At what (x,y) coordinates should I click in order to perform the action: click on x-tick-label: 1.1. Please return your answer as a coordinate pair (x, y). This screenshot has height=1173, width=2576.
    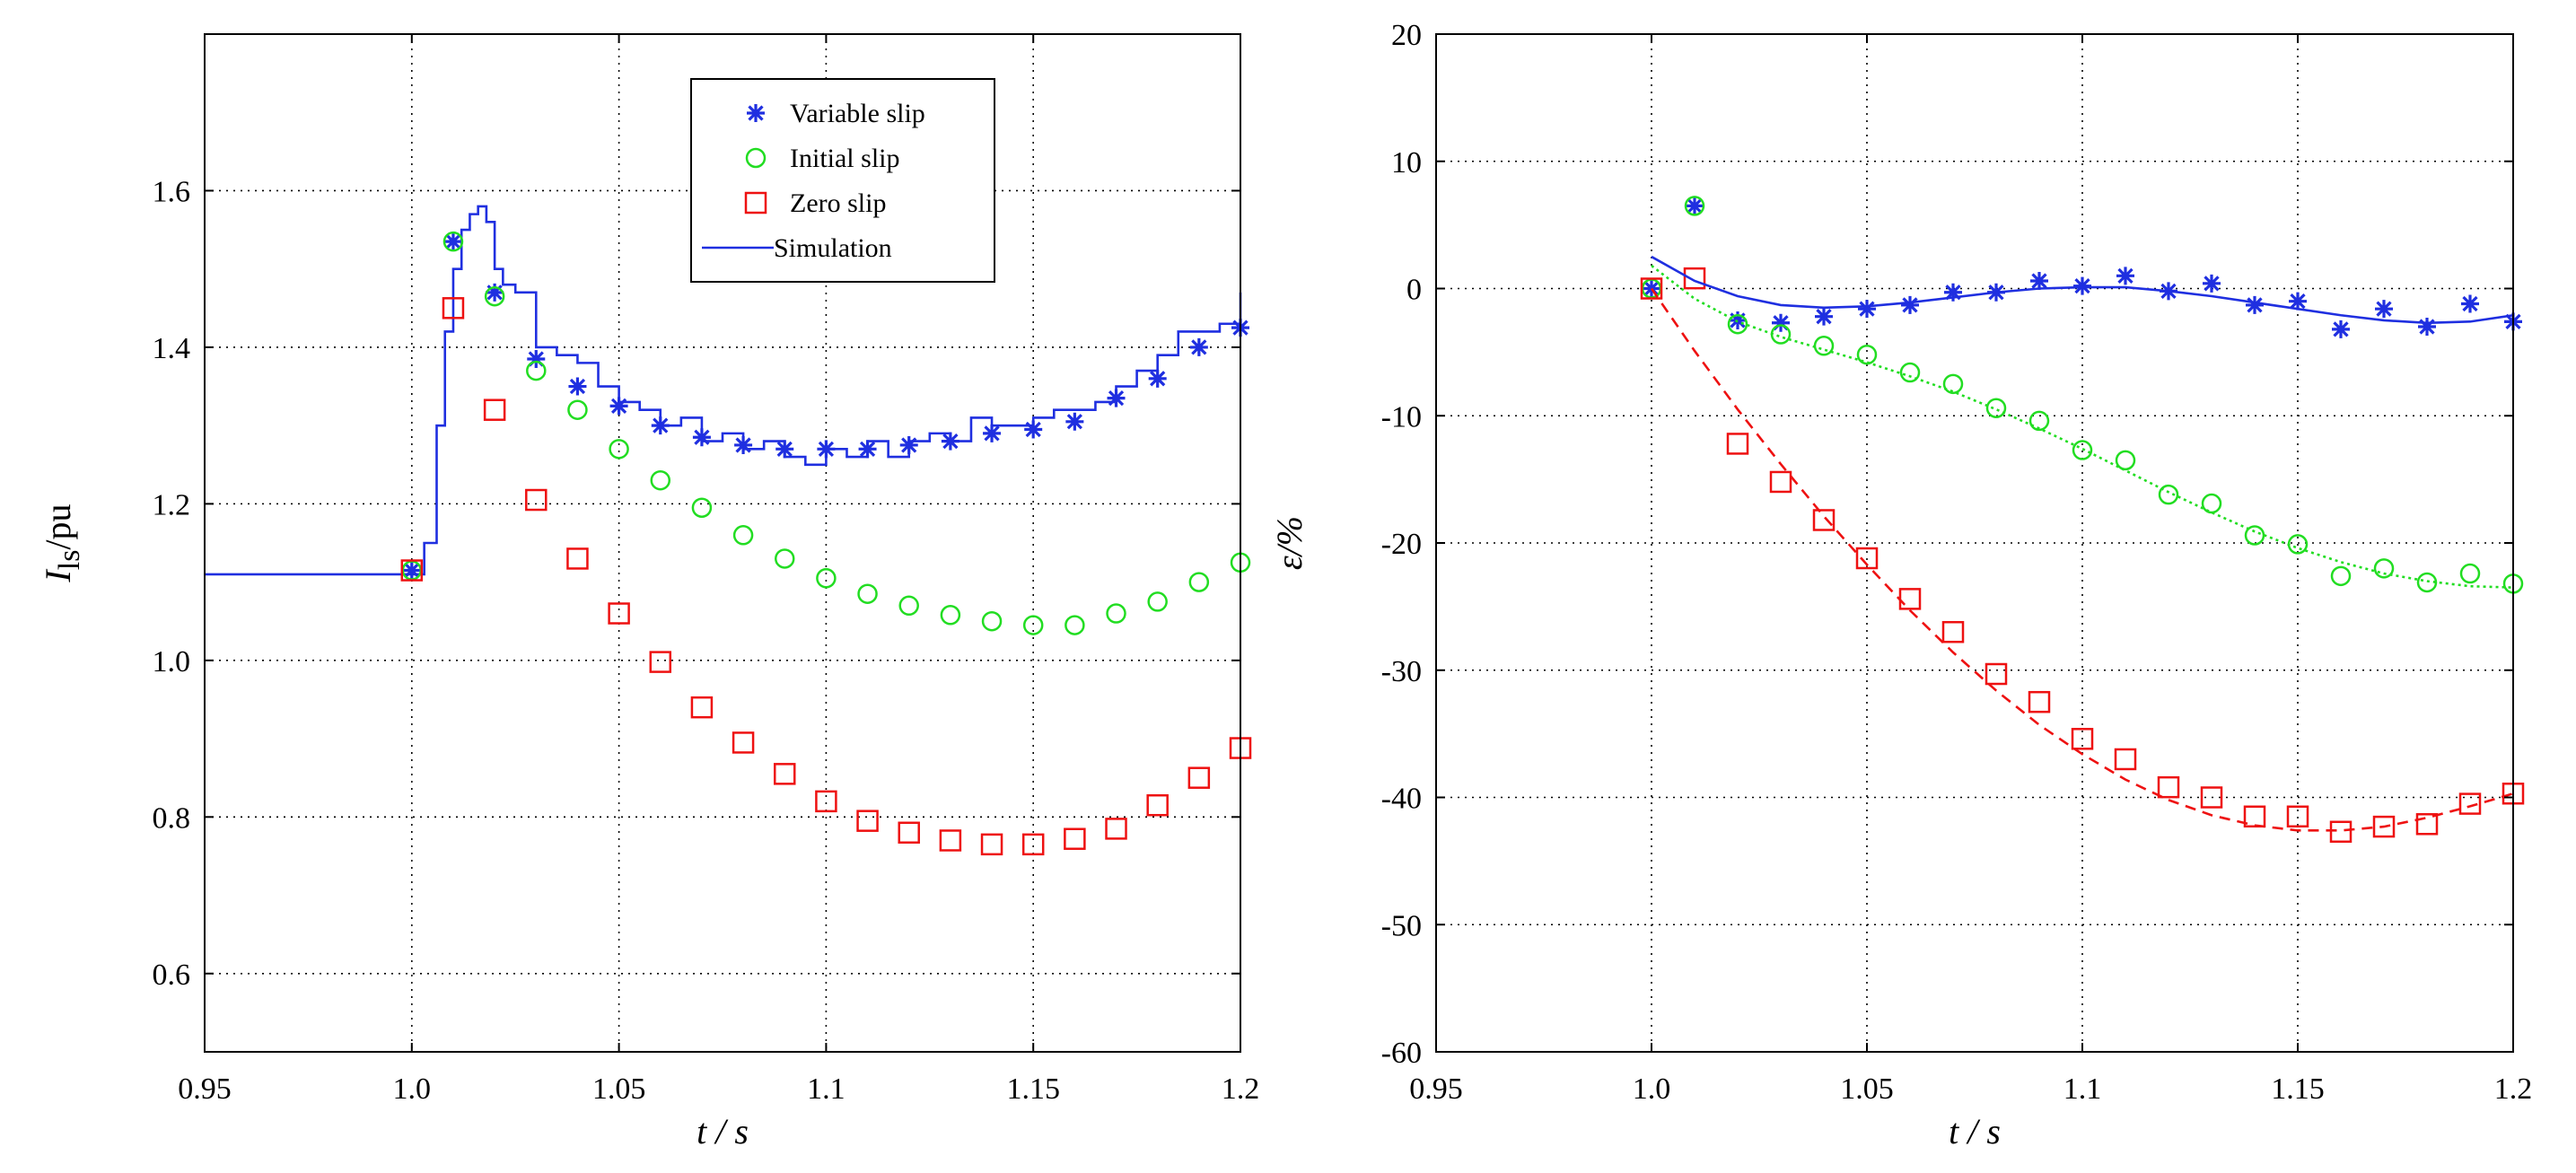
    Looking at the image, I should click on (826, 1089).